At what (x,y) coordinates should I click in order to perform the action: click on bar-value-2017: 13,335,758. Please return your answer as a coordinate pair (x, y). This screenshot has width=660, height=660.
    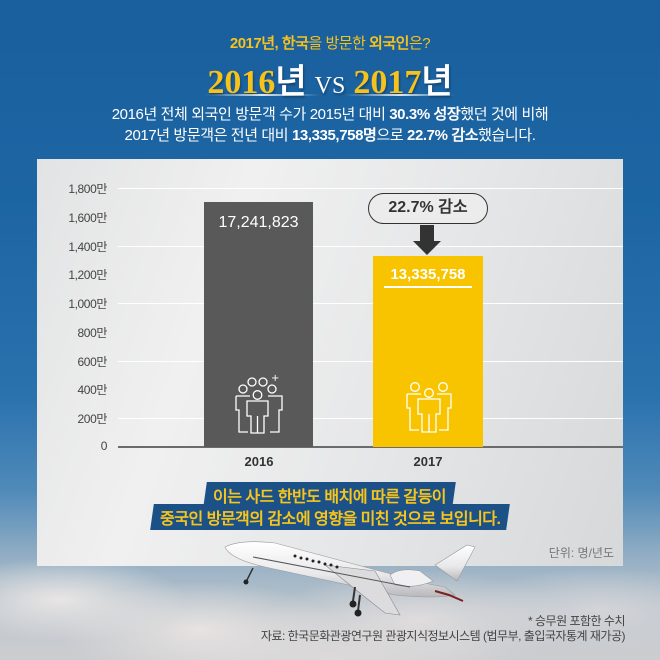
    Looking at the image, I should click on (428, 274).